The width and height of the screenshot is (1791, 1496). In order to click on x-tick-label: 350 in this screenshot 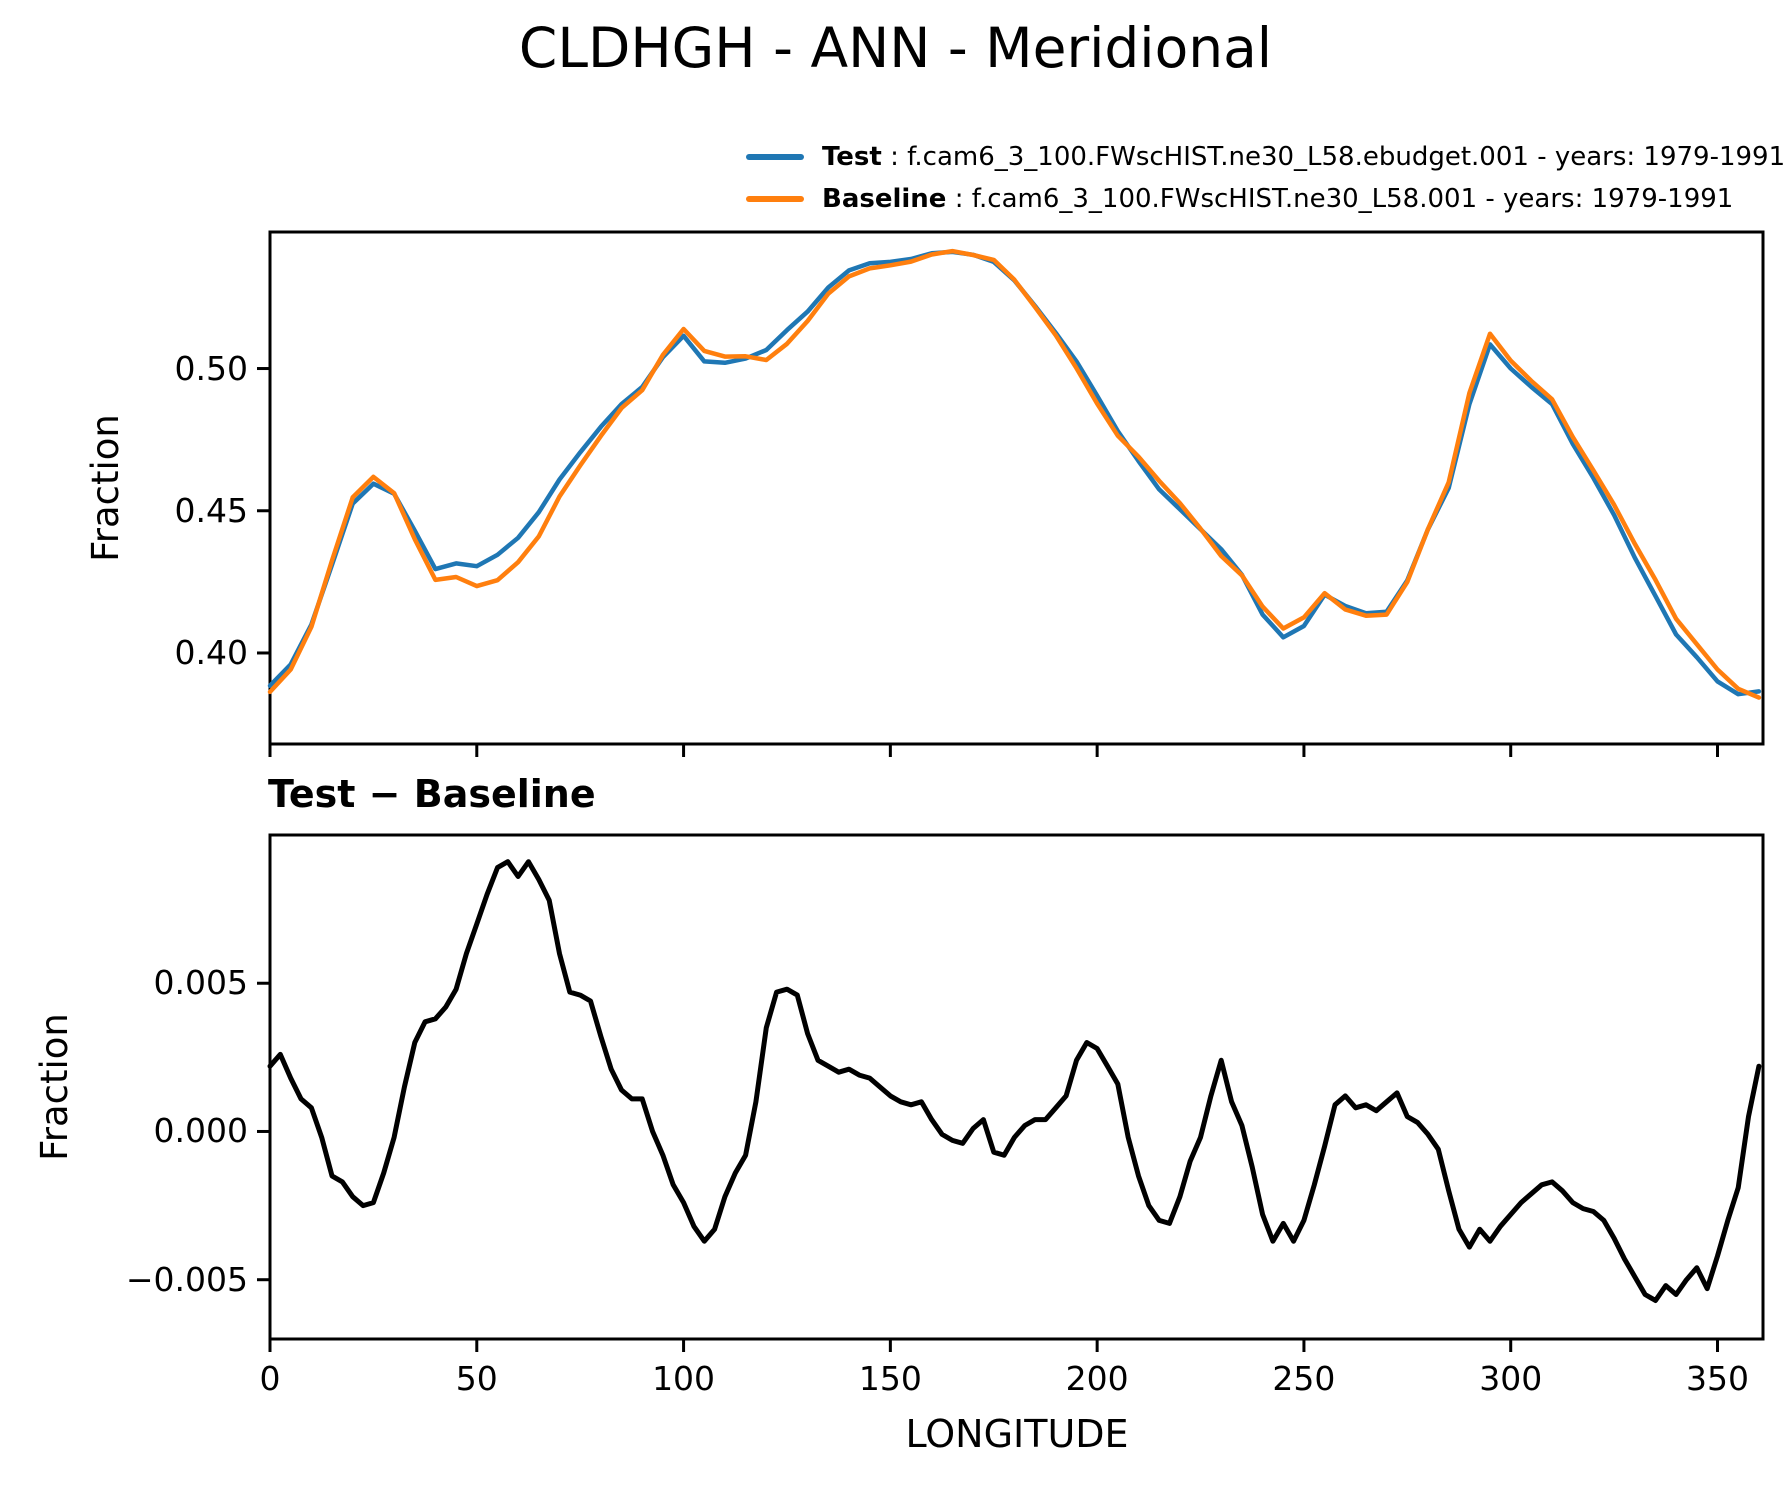, I will do `click(1717, 1378)`.